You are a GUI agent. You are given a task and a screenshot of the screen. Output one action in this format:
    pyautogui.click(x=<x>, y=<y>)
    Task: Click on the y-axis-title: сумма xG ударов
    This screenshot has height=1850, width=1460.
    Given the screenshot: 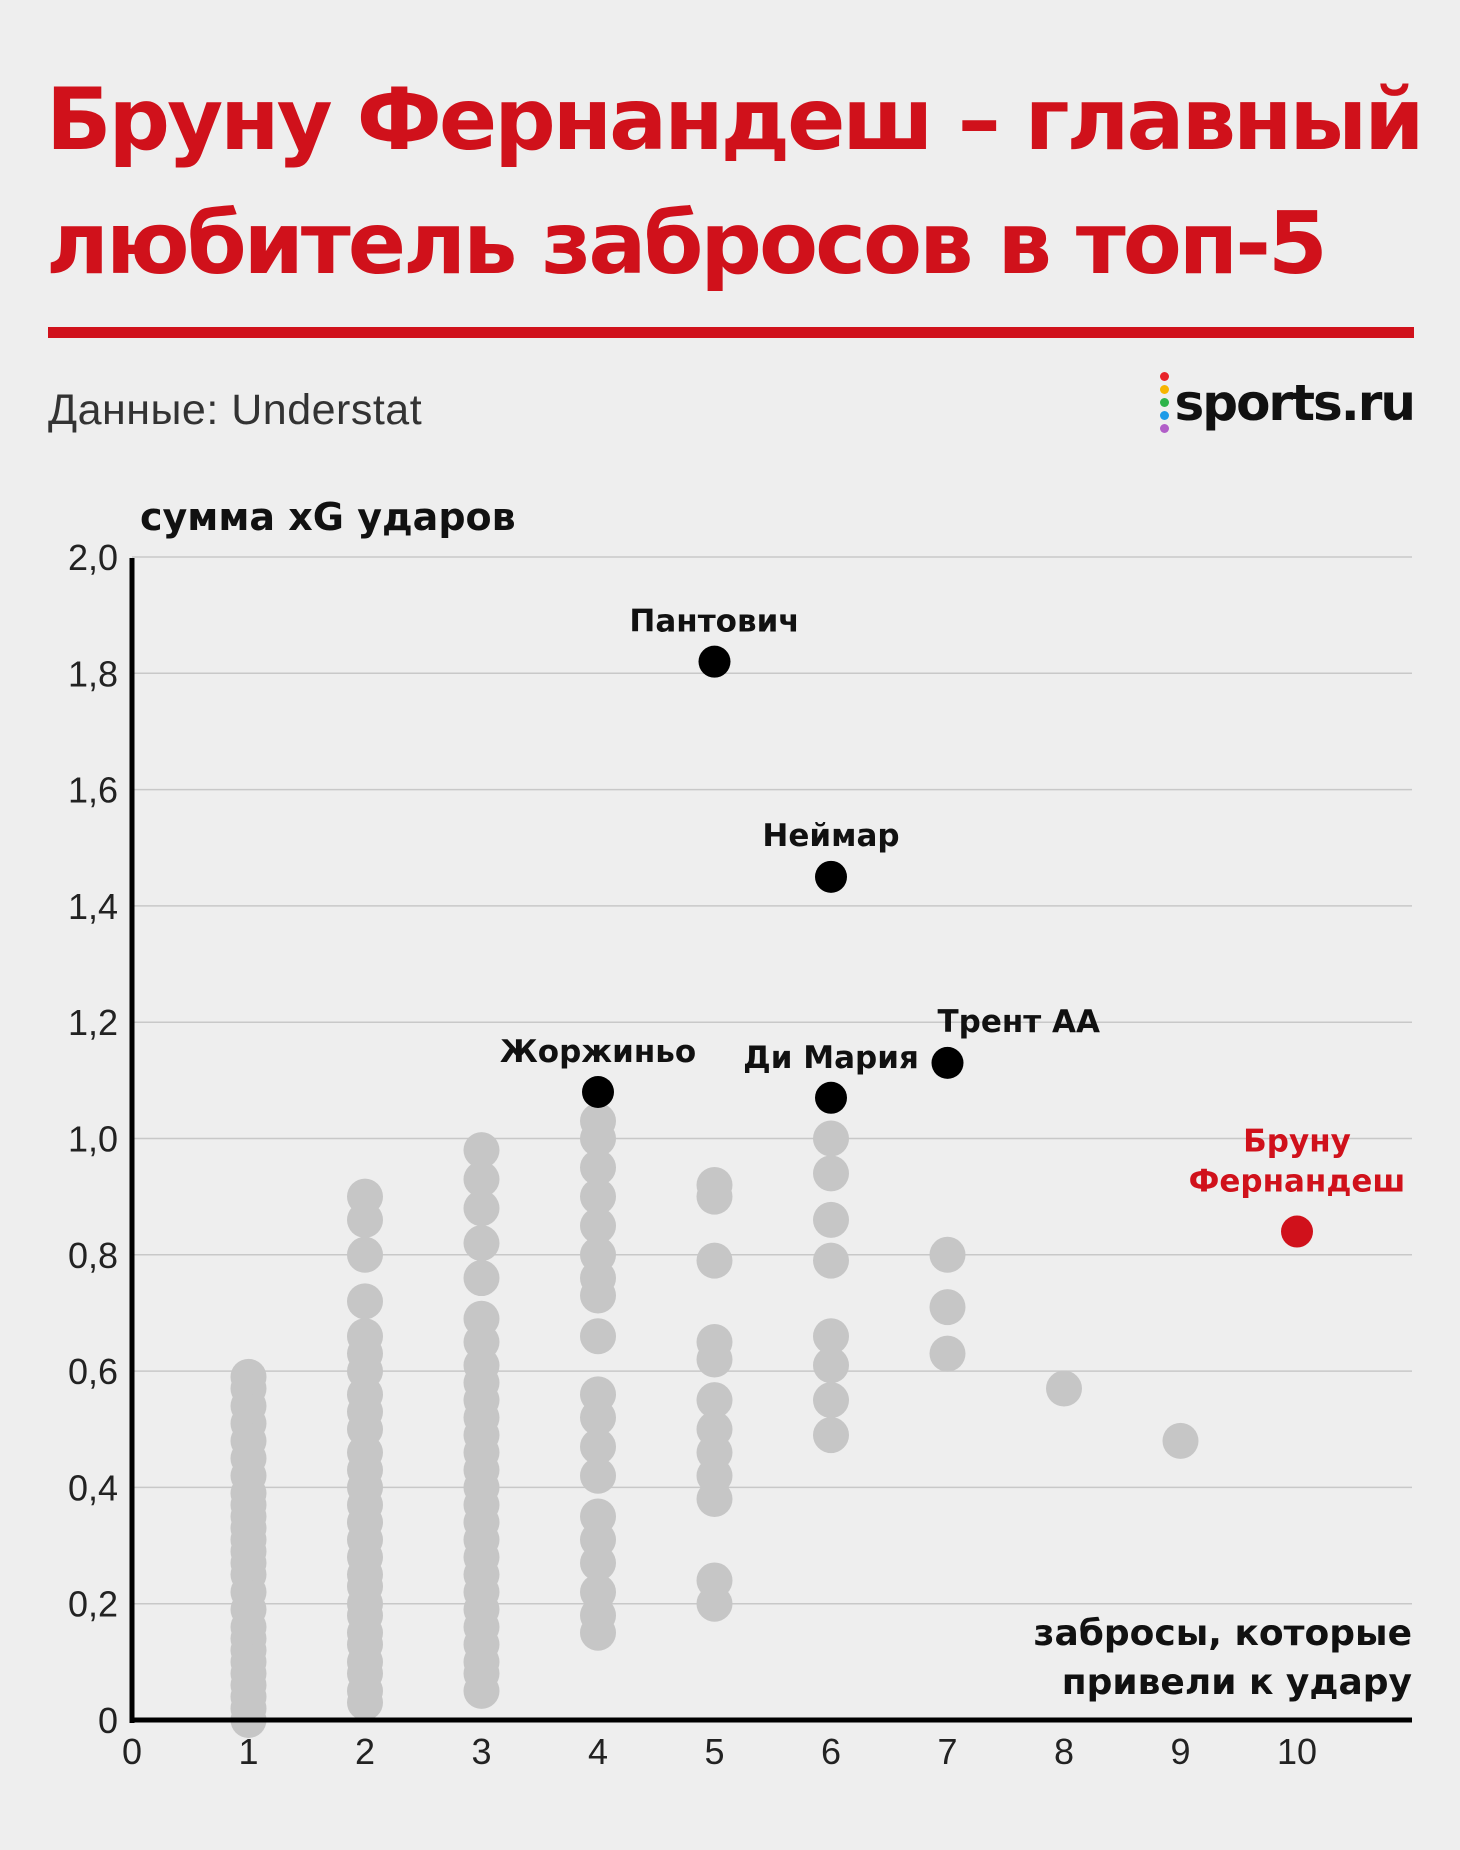 What is the action you would take?
    pyautogui.click(x=328, y=517)
    